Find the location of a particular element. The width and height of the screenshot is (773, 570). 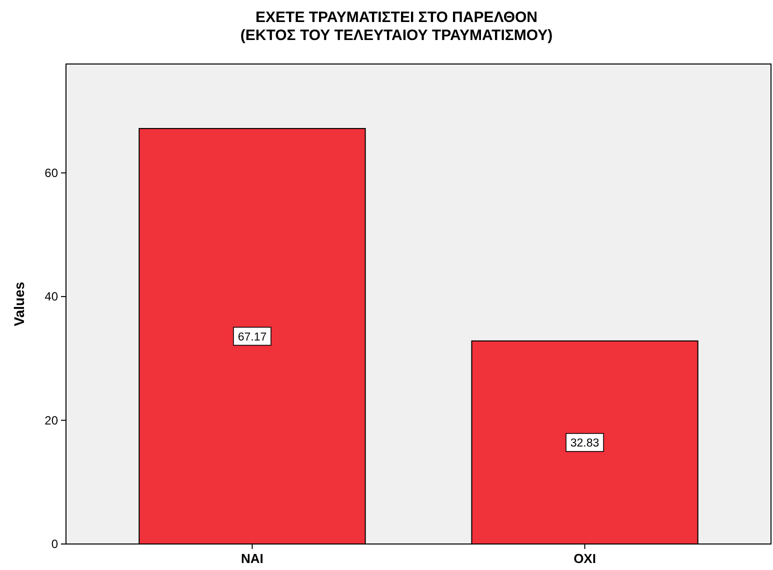

chart-title: ΕΧΕΤΕ ΤΡΑΥΜΑΤΙΣΤΕΙ ΣΤΟ ΠΑΡΕΛΘΟΝ (ΕΚΤΟΣ ΤΟΥ ΤΕΛΕΥΤΑΙΟΥ ΤΡΑΥΜΑΤΙΣΜΟΥ) is located at coordinates (396, 26).